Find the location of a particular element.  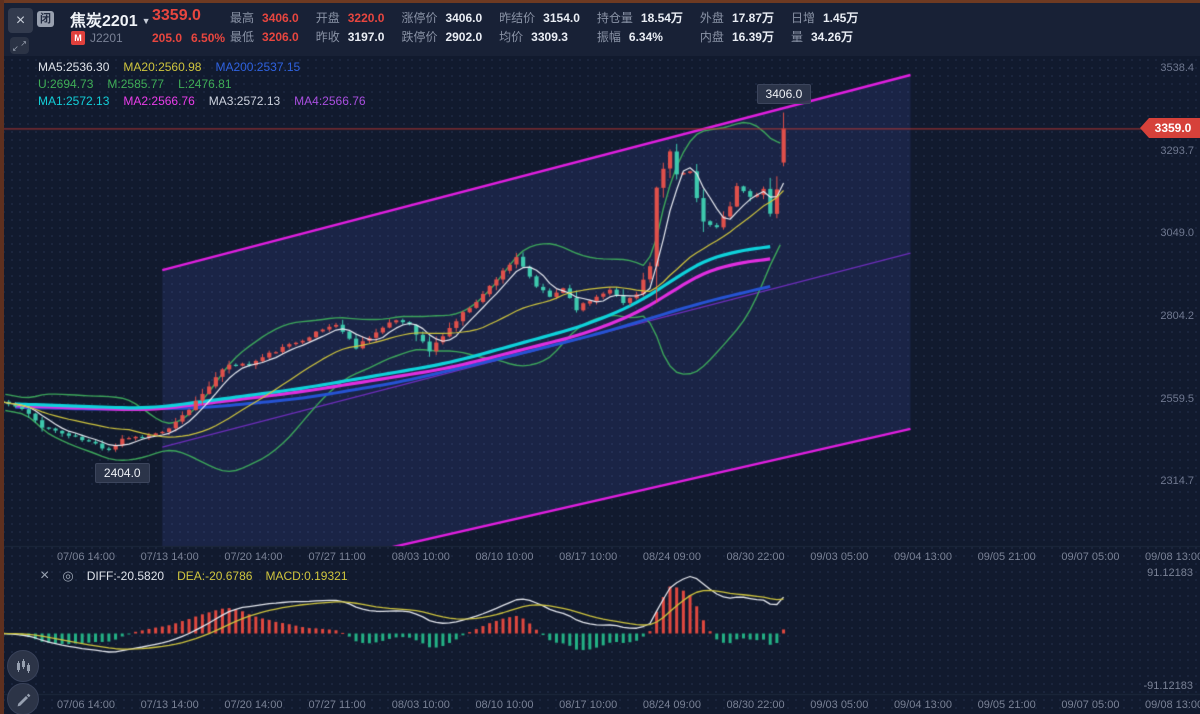

stat-label: 均价 is located at coordinates (511, 37).